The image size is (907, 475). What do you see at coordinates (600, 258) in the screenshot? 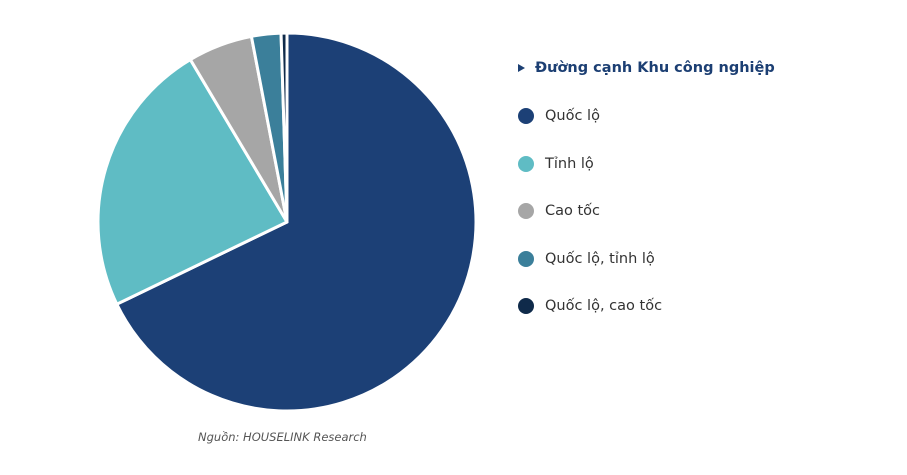
I see `legend-label: Quốc lộ, tỉnh lộ` at bounding box center [600, 258].